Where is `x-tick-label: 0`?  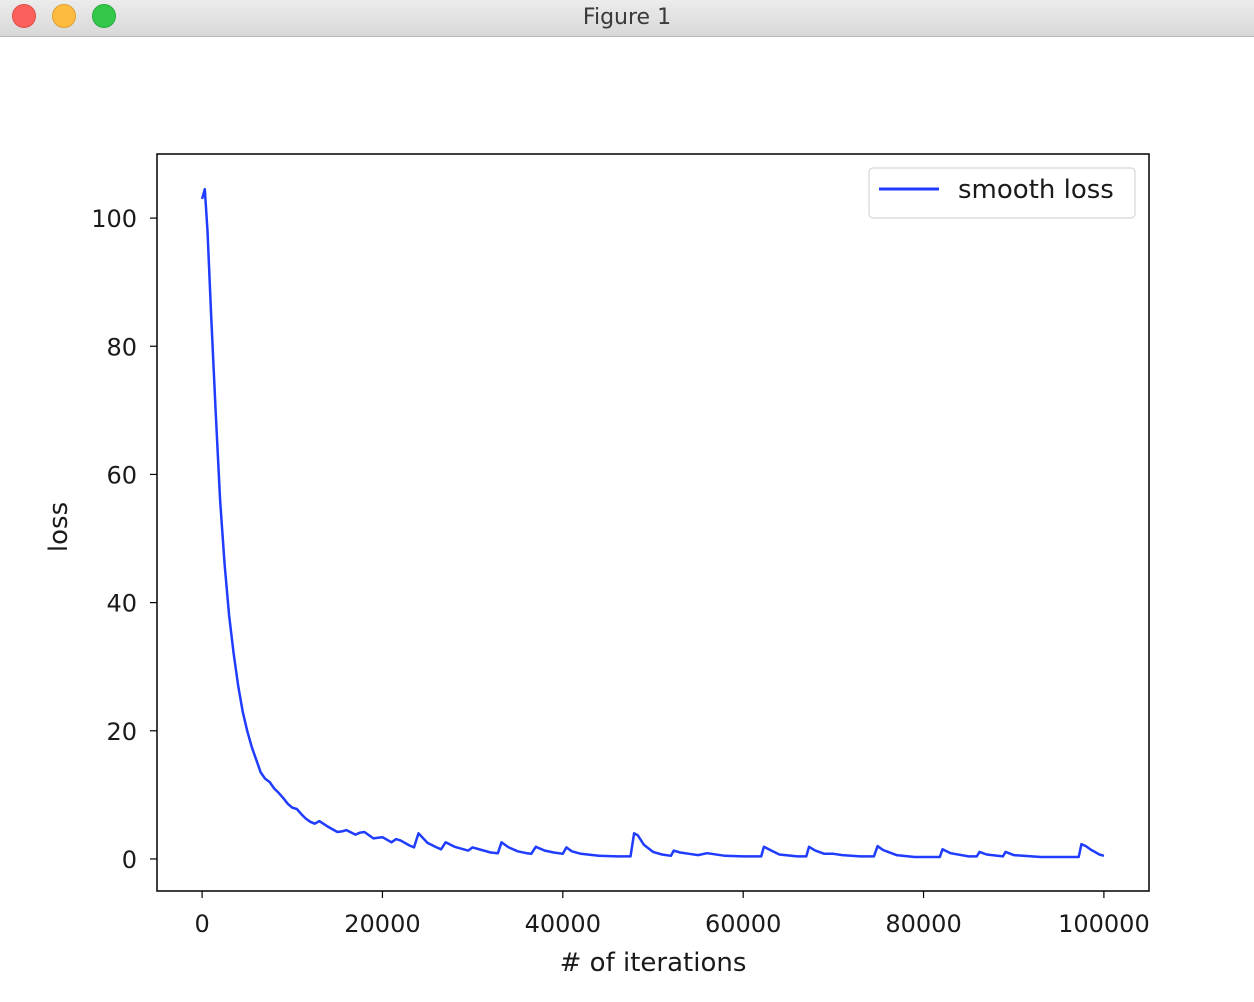 x-tick-label: 0 is located at coordinates (201, 924).